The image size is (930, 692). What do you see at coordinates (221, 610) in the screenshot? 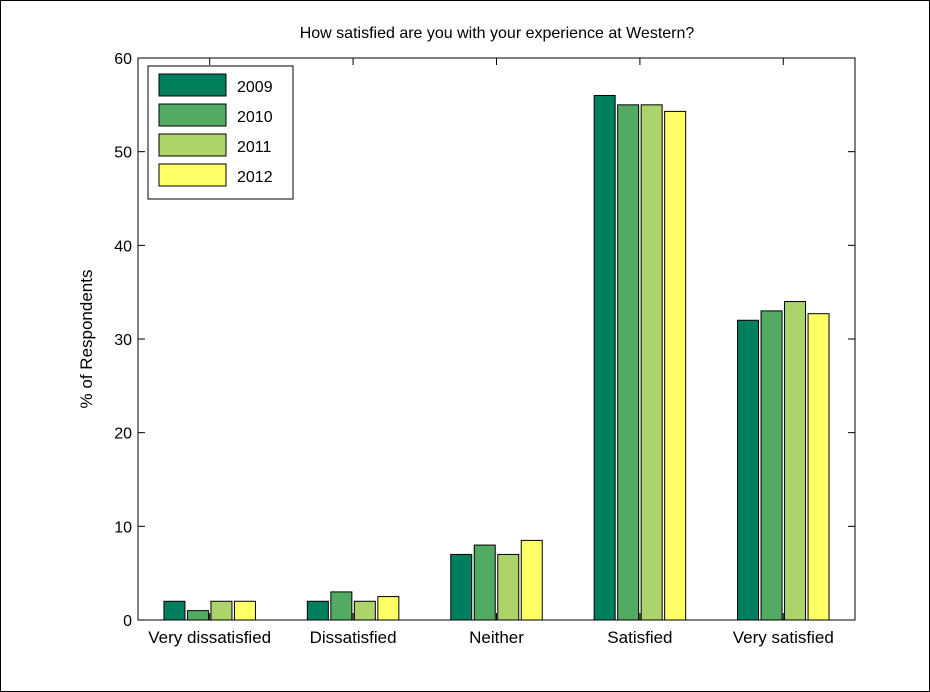
I see `bar-2011-very-dissatisfied` at bounding box center [221, 610].